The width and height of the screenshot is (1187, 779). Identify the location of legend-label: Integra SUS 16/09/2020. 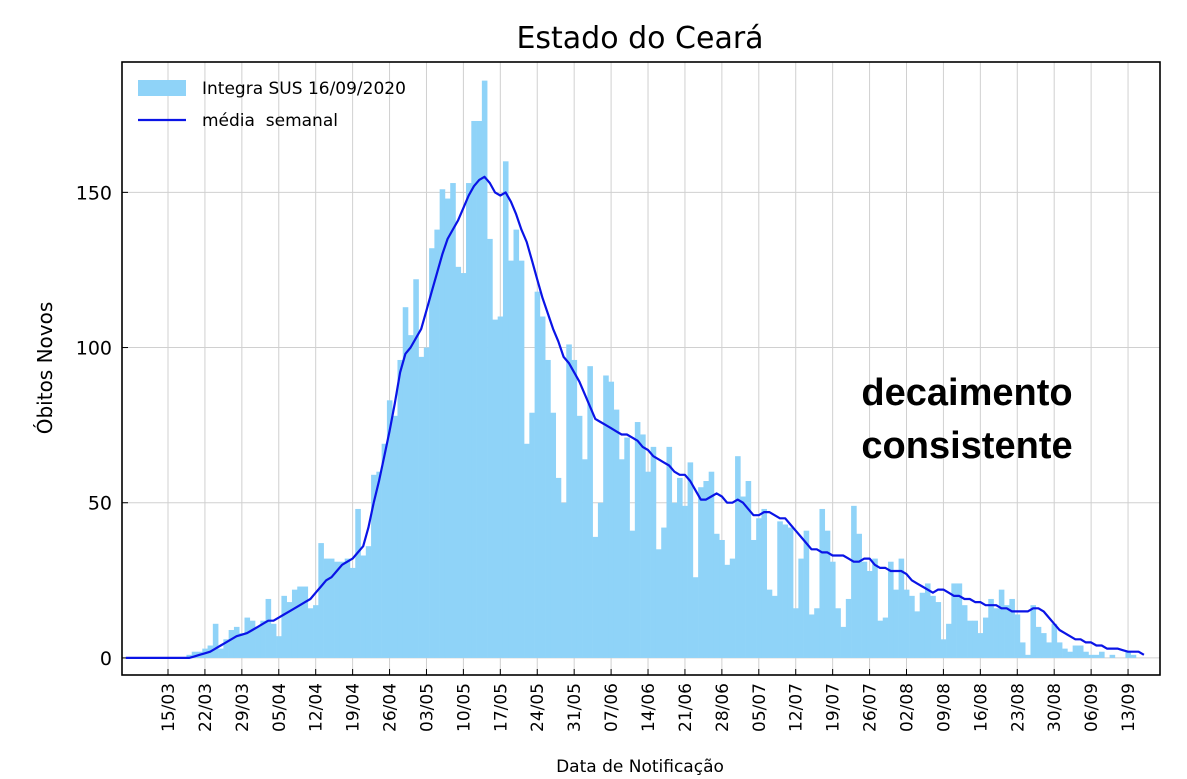
(304, 89).